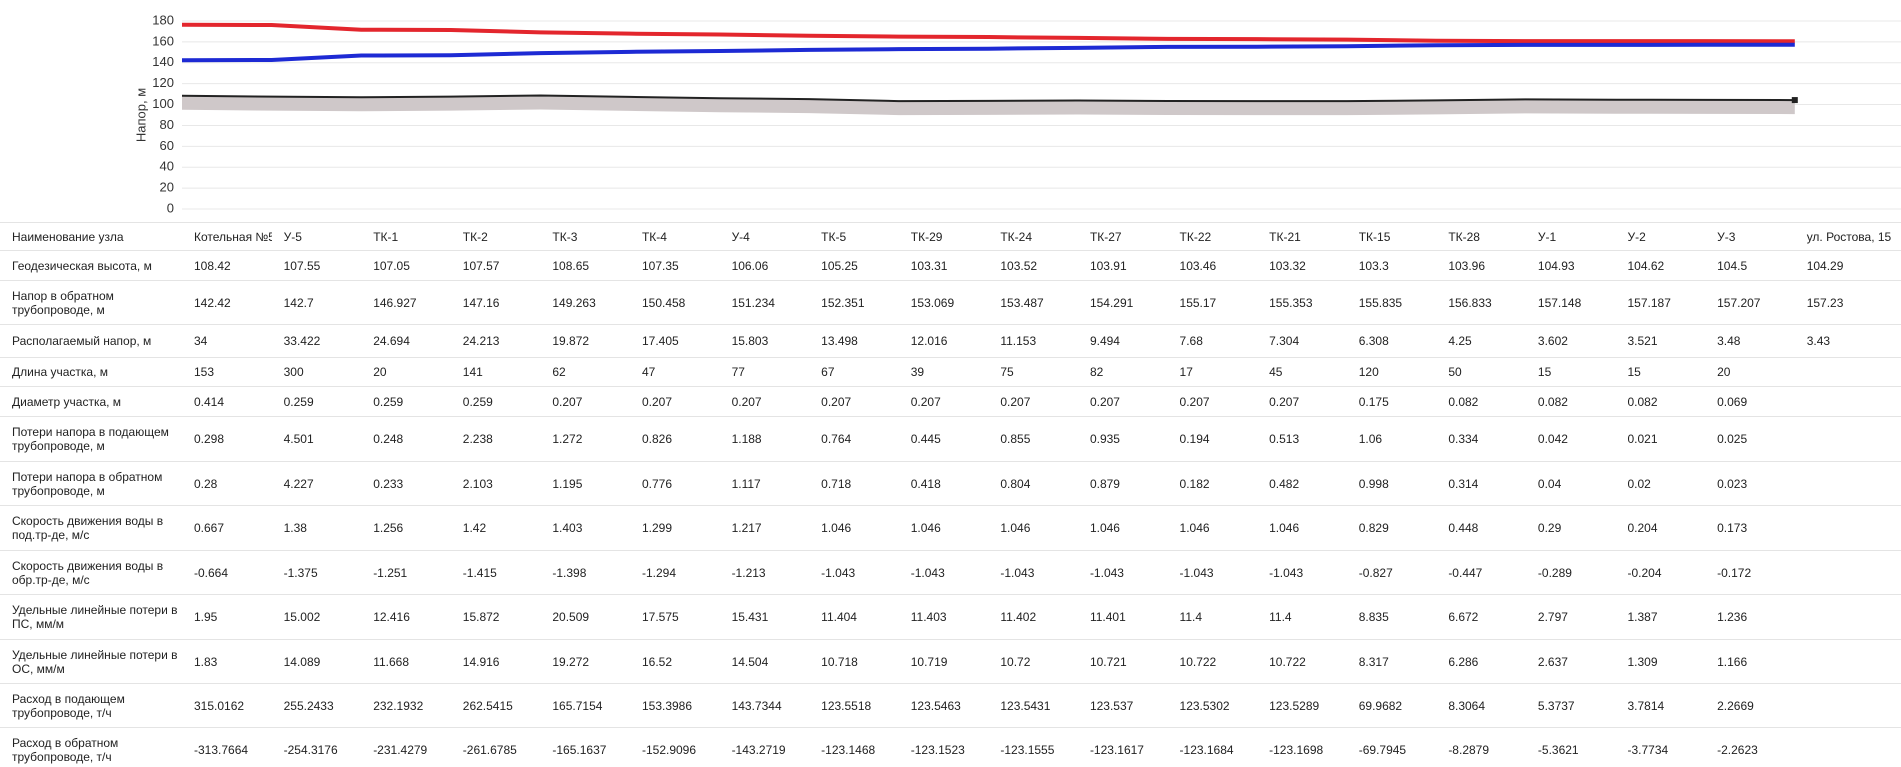  Describe the element at coordinates (227, 341) in the screenshot. I see `cell: 34` at that location.